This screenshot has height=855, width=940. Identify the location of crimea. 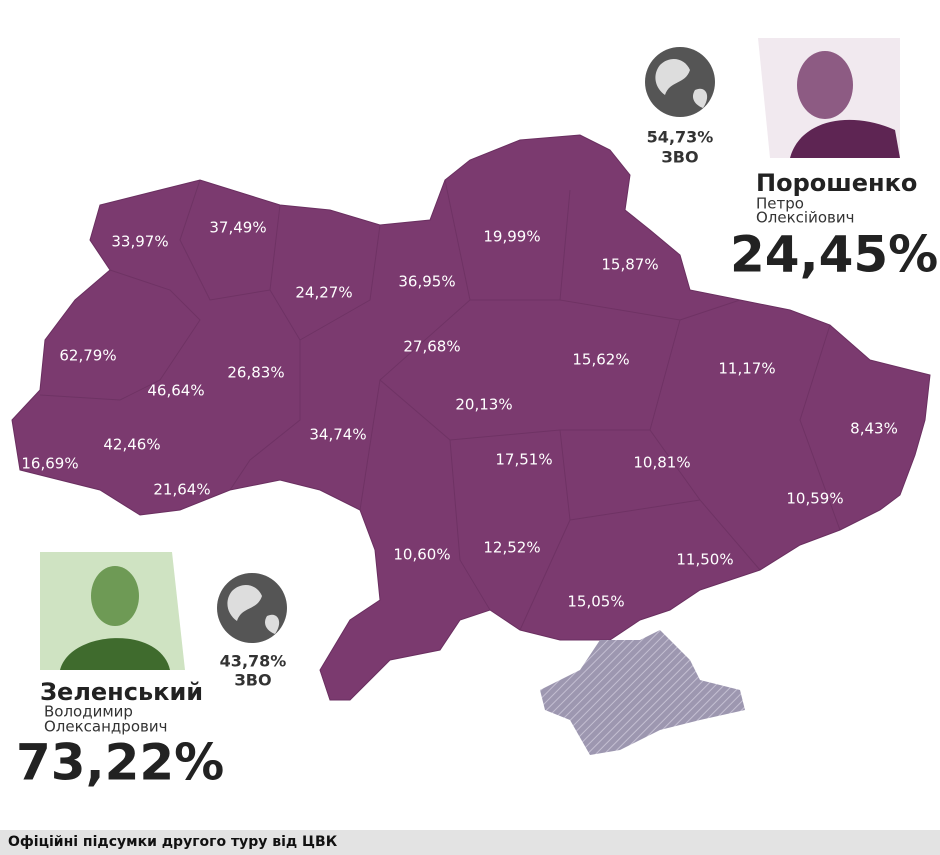
(642, 692).